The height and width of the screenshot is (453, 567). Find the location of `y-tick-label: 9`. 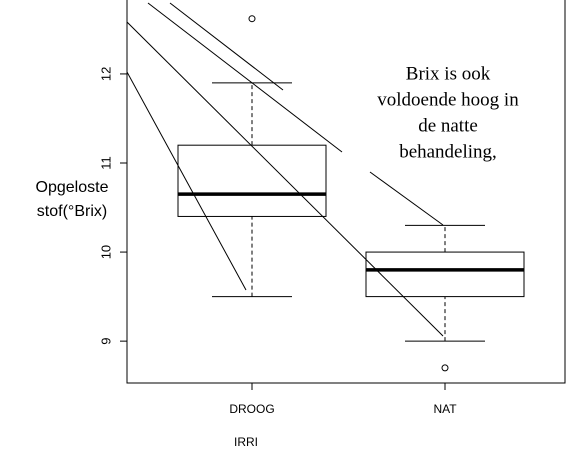

y-tick-label: 9 is located at coordinates (105, 341).